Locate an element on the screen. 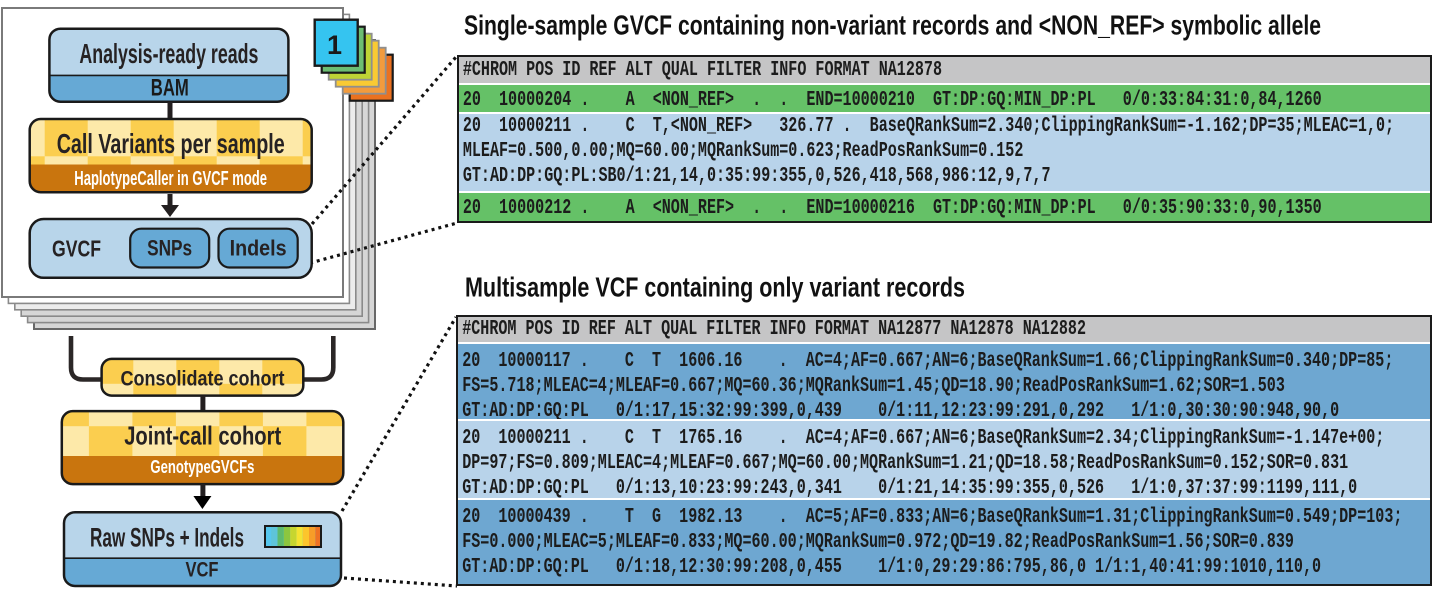  svg-text: Indels is located at coordinates (258, 248).